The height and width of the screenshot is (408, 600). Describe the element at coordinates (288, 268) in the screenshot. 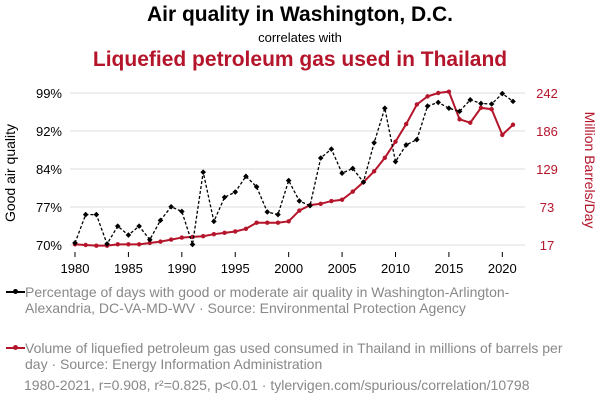

I see `x-tick-label: 2000` at that location.